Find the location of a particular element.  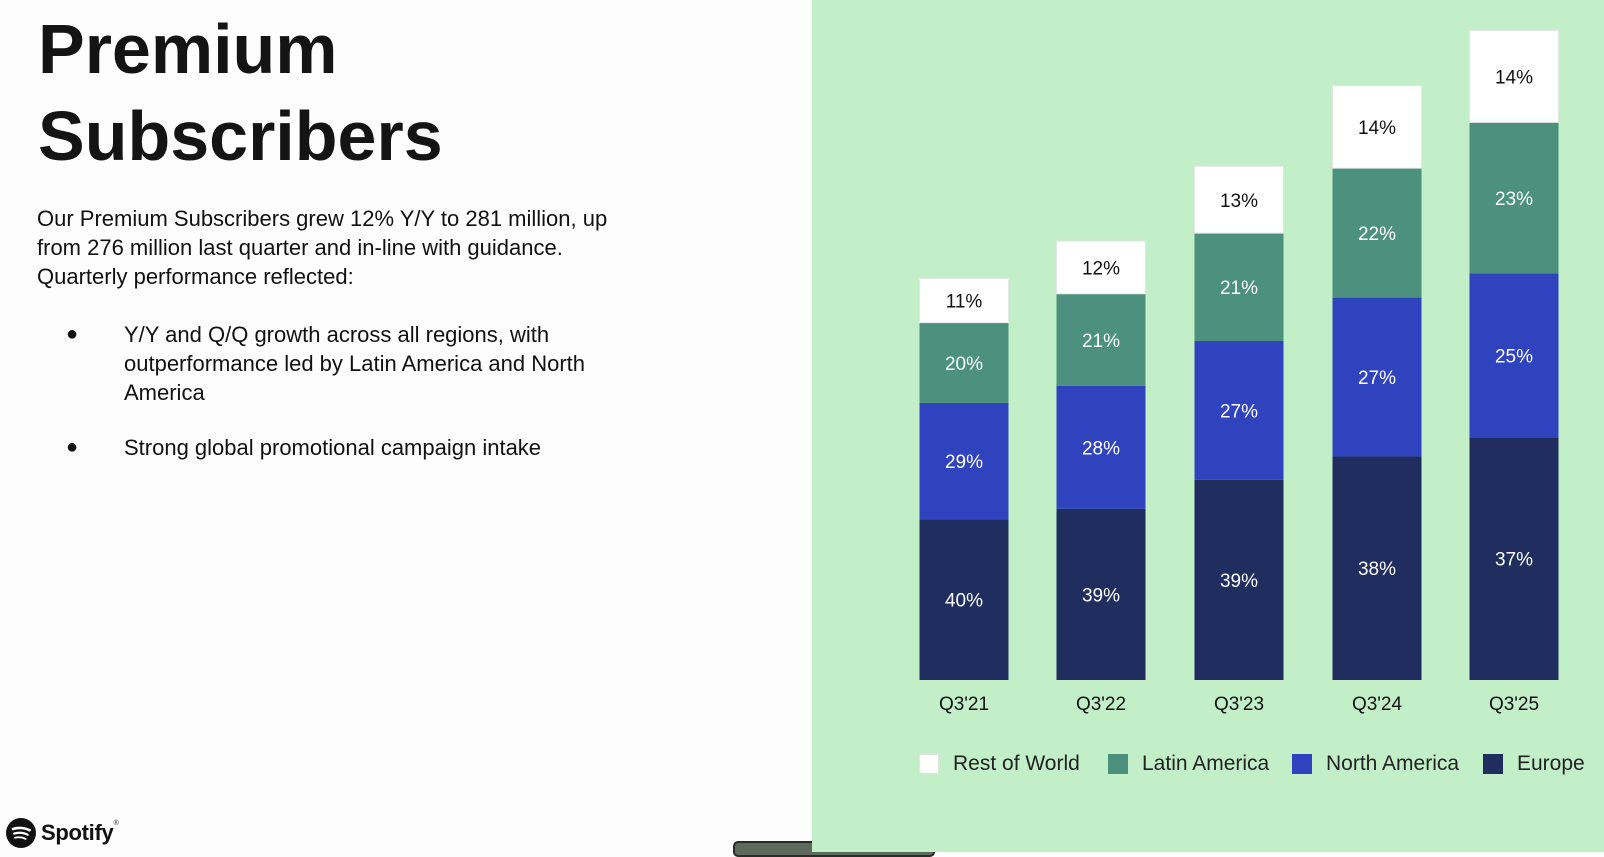

legend-item-europe: Europe is located at coordinates (1534, 764).